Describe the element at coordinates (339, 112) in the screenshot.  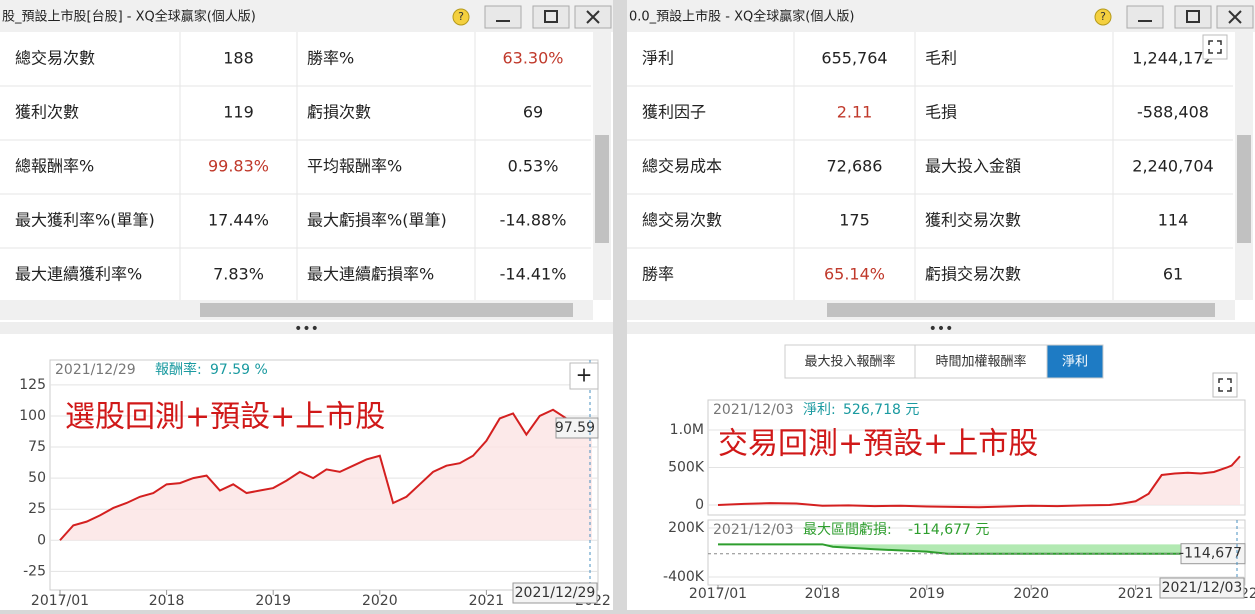
I see `cell-label: 虧損次數` at that location.